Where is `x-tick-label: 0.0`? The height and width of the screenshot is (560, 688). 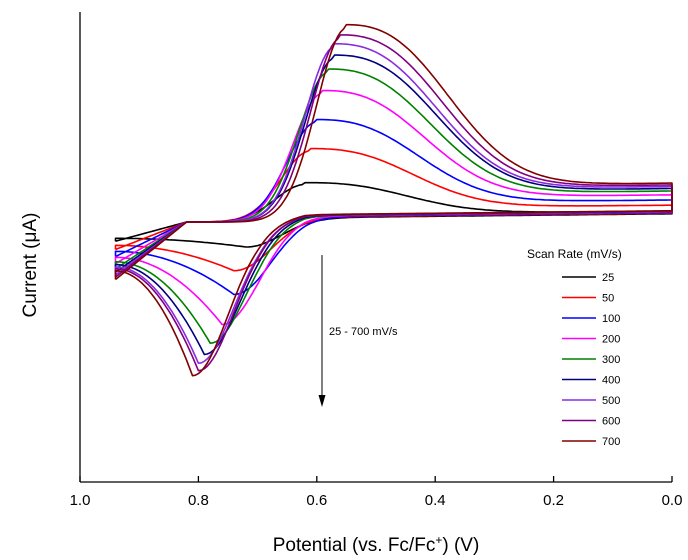
x-tick-label: 0.0 is located at coordinates (672, 500).